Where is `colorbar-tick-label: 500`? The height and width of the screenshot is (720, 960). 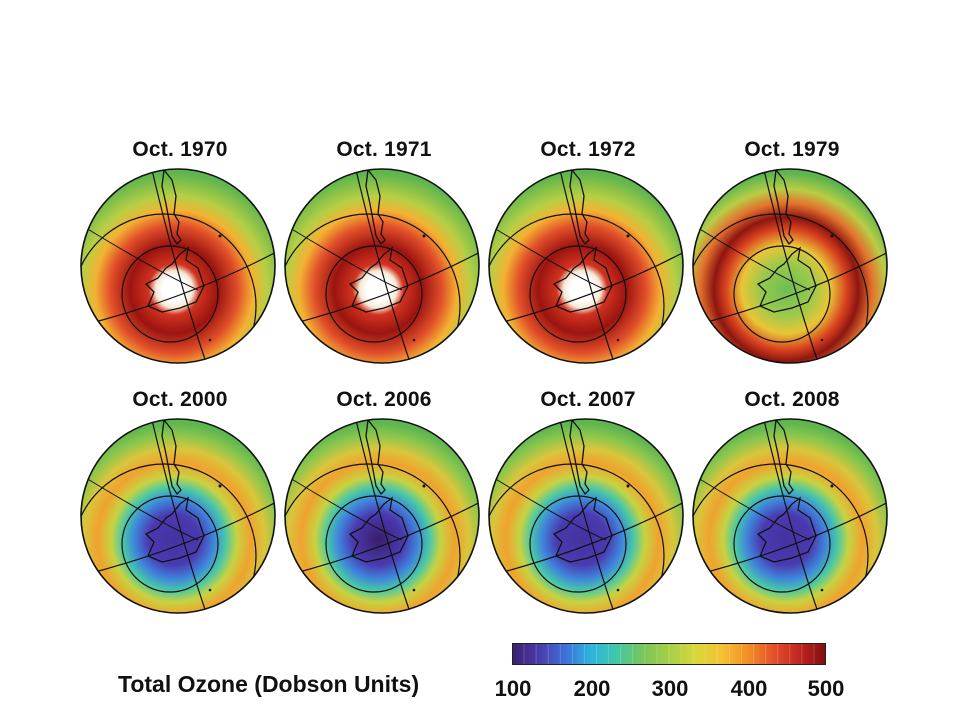
colorbar-tick-label: 500 is located at coordinates (826, 688).